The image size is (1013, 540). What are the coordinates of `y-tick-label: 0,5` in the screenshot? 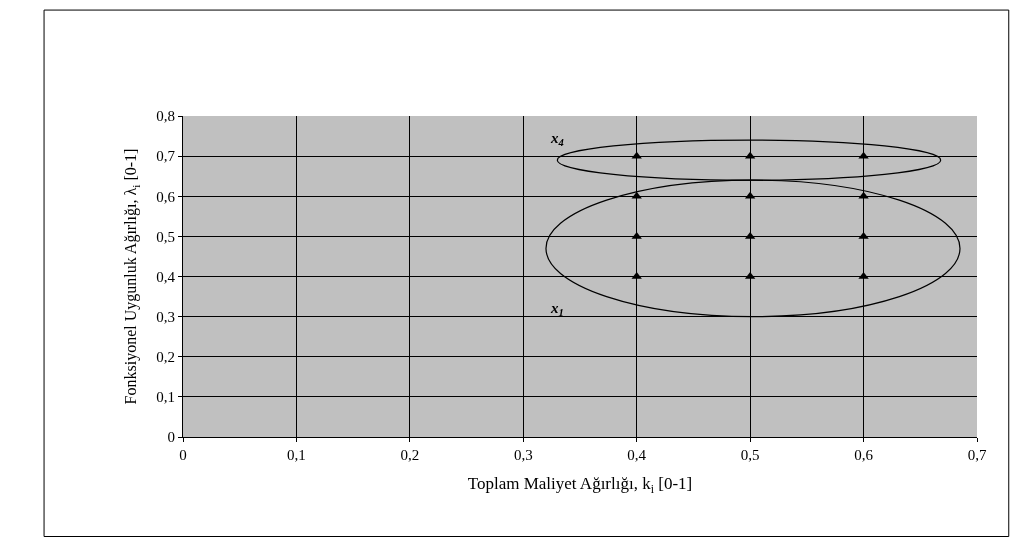 It's located at (165, 236).